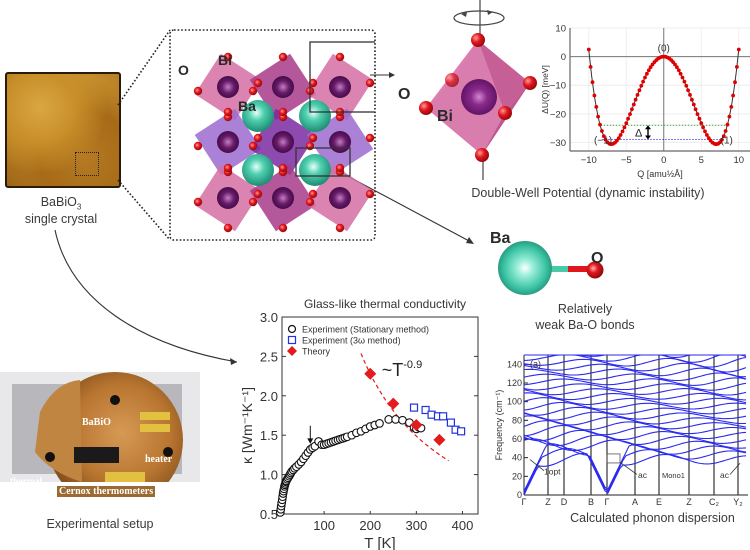 The width and height of the screenshot is (750, 550). Describe the element at coordinates (558, 143) in the screenshot. I see `y-tick-label: −30` at that location.